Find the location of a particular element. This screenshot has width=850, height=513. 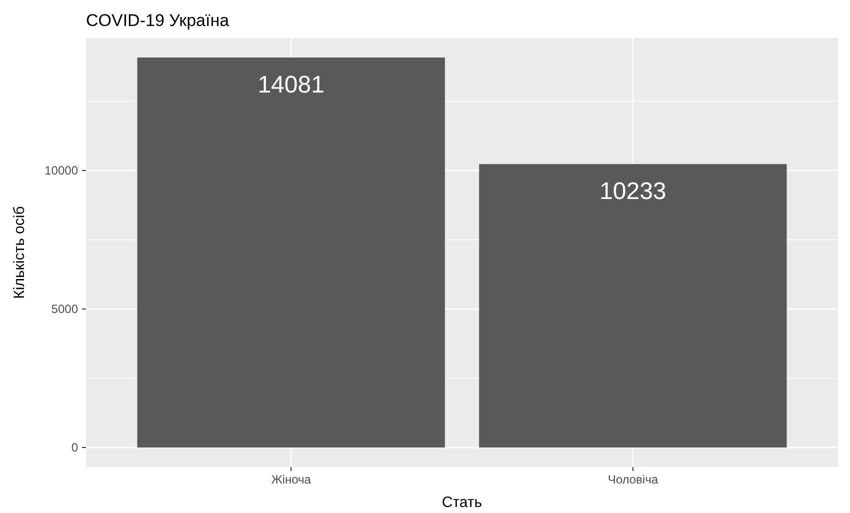

y-axis-title: Кількість осіб is located at coordinates (19, 252).